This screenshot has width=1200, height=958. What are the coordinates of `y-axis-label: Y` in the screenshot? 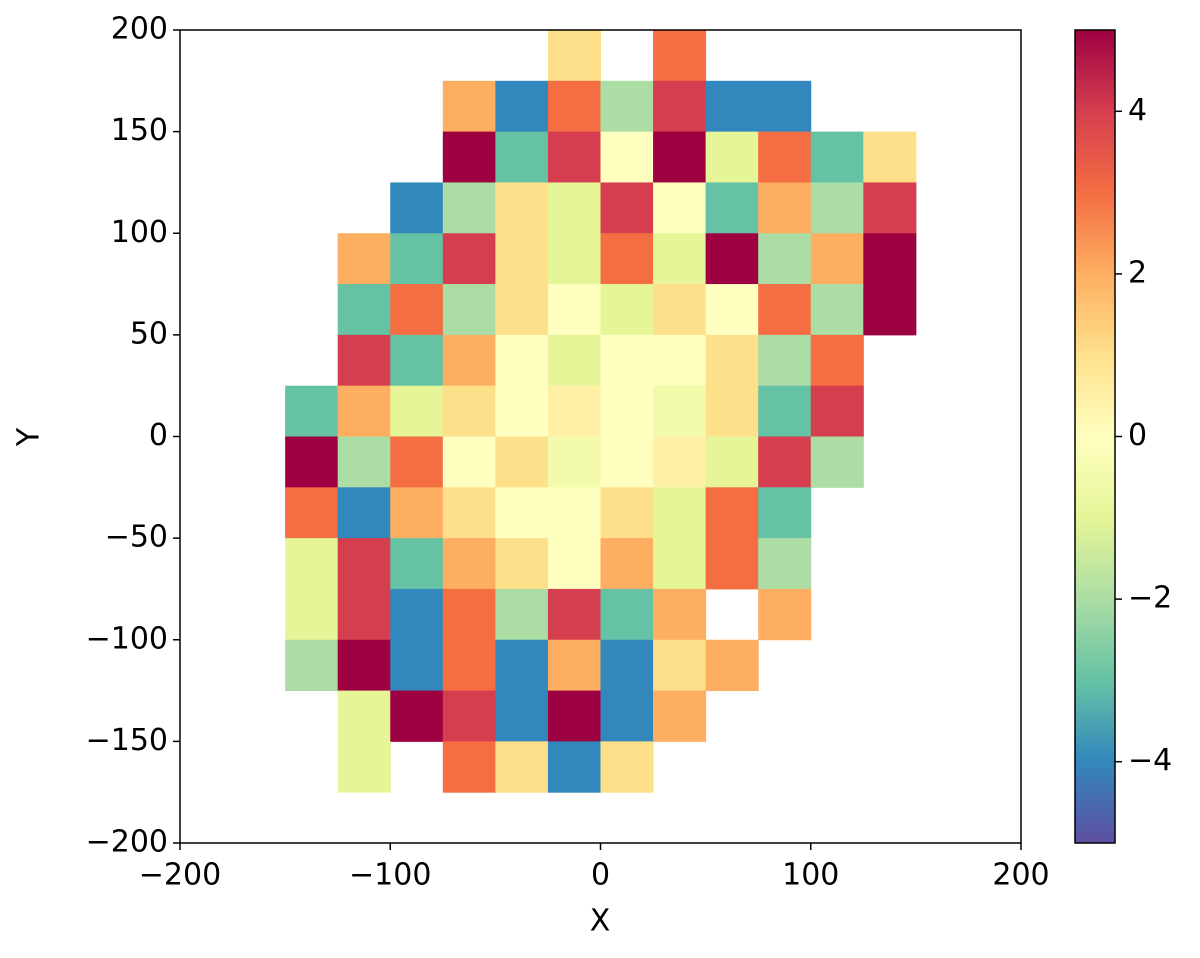 It's located at (29, 437).